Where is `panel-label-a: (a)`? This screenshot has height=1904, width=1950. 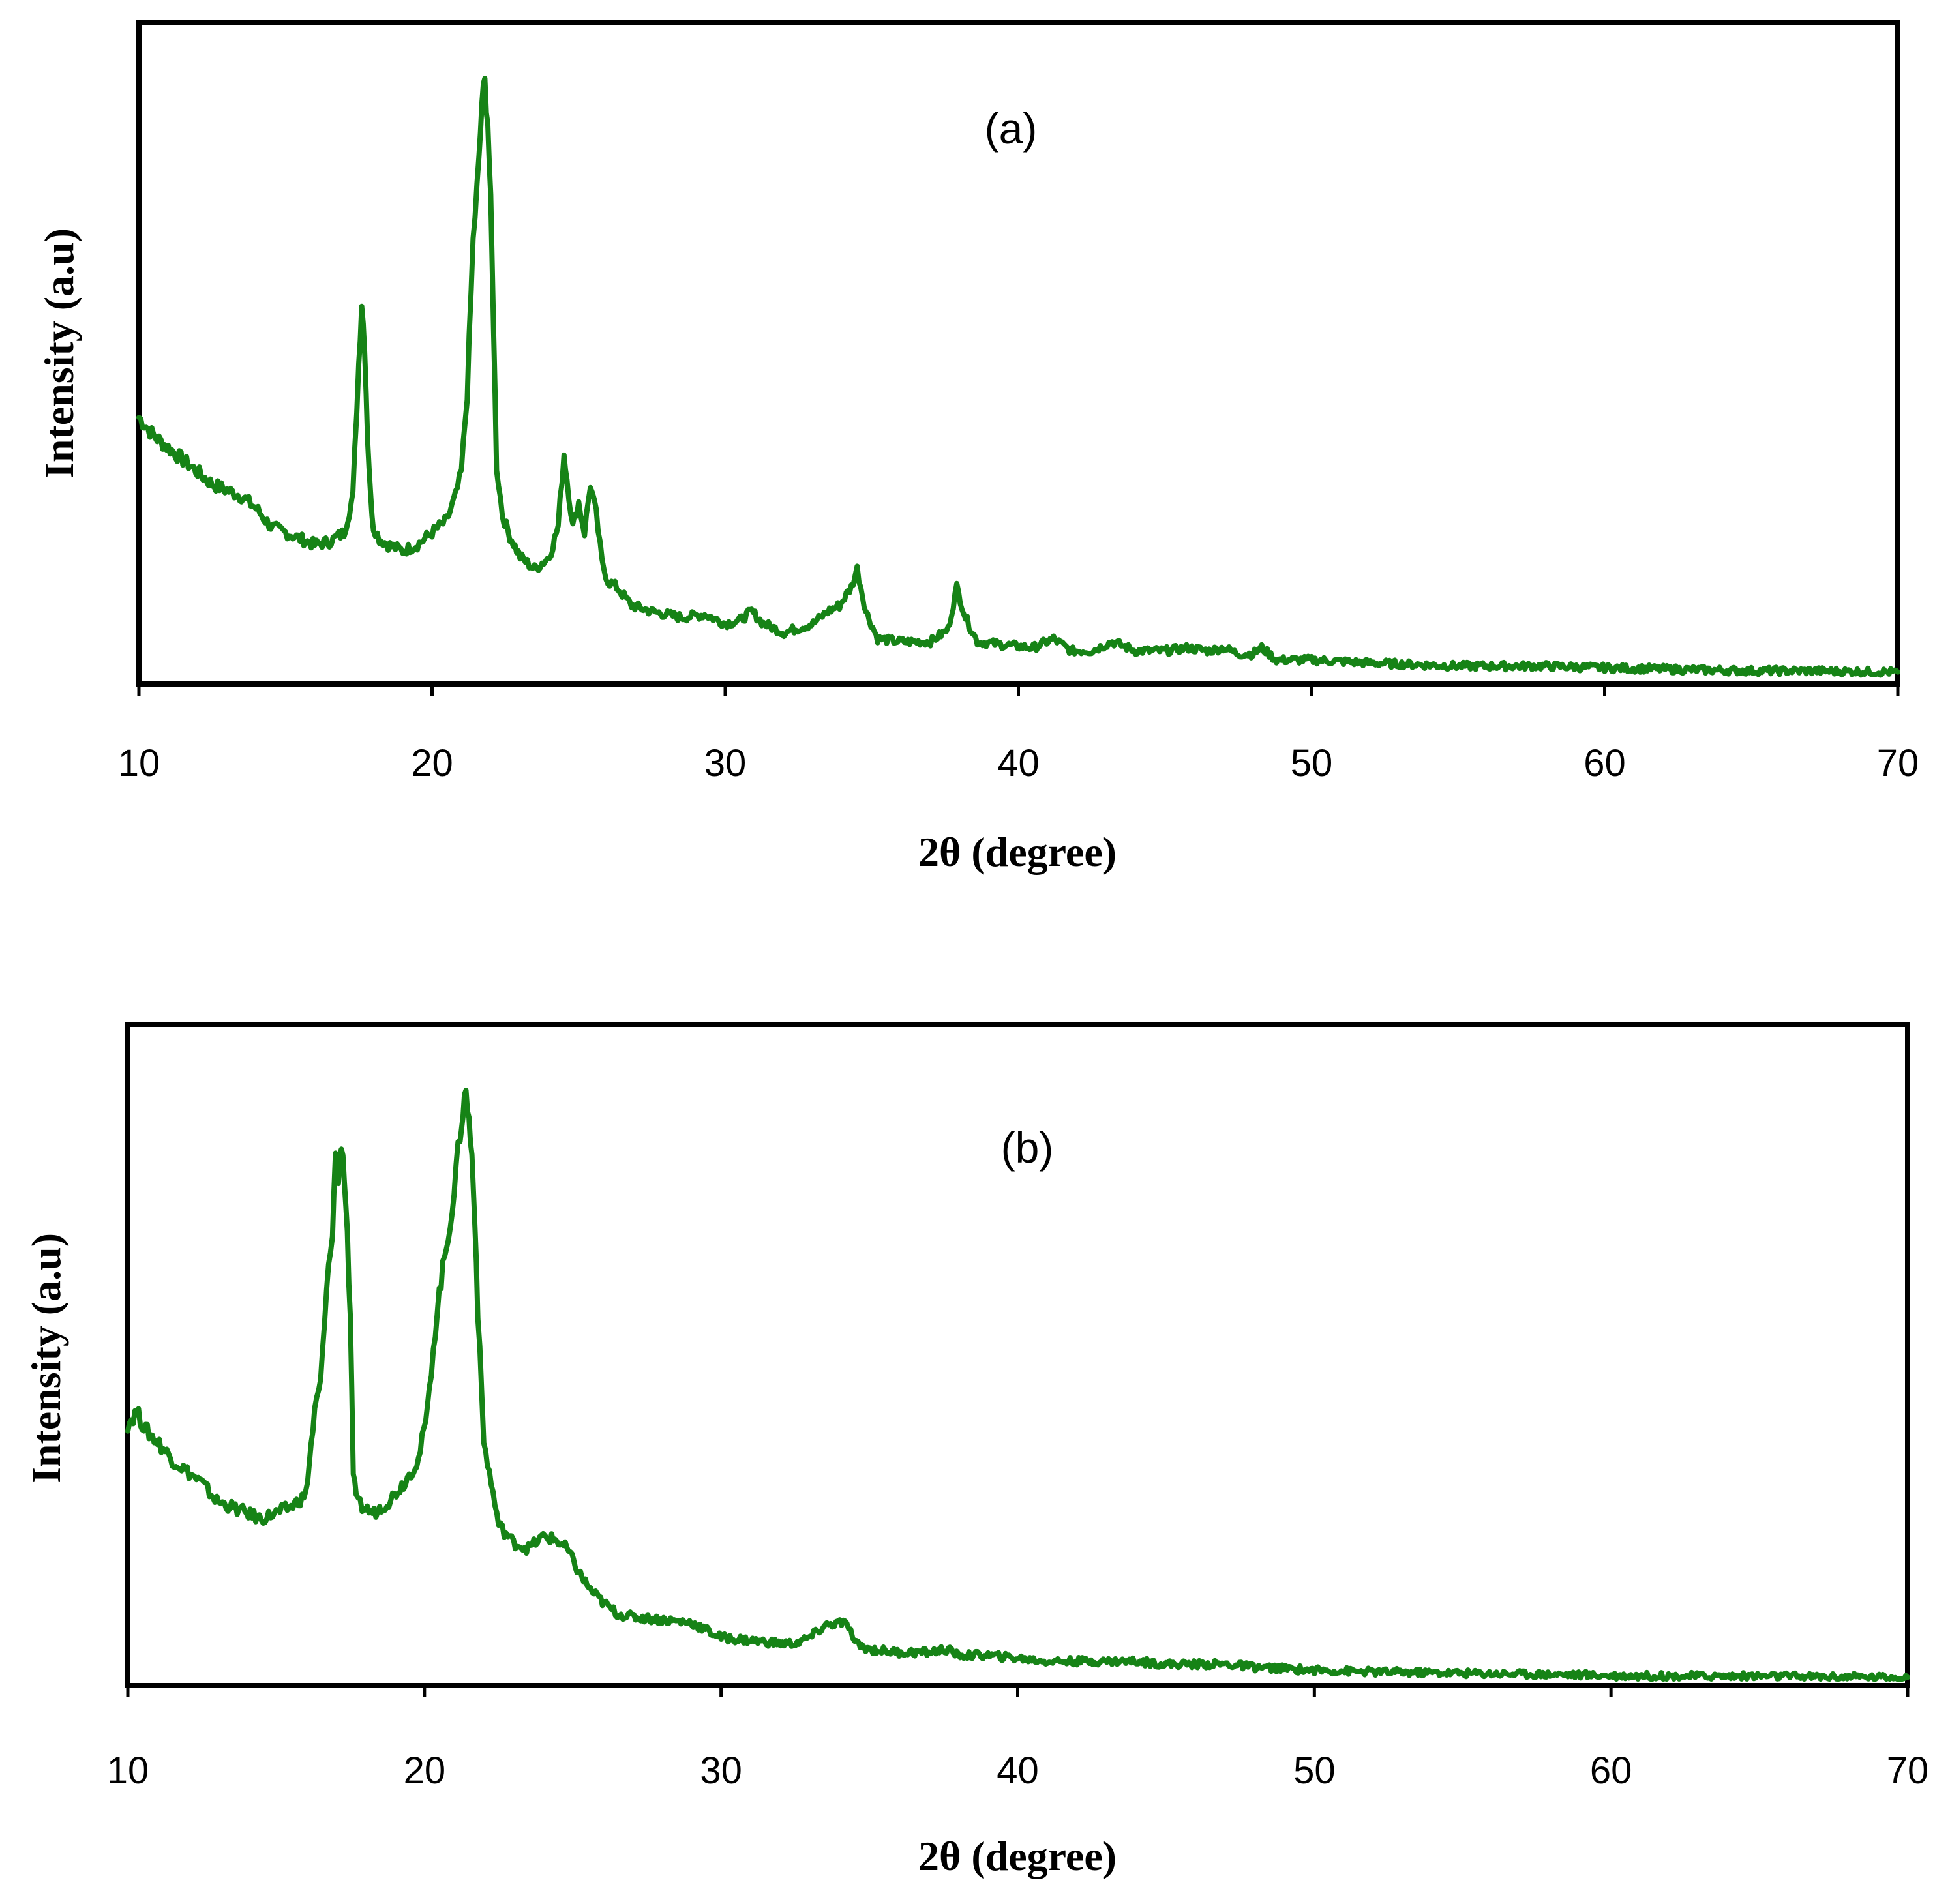
panel-label-a: (a) is located at coordinates (1011, 128).